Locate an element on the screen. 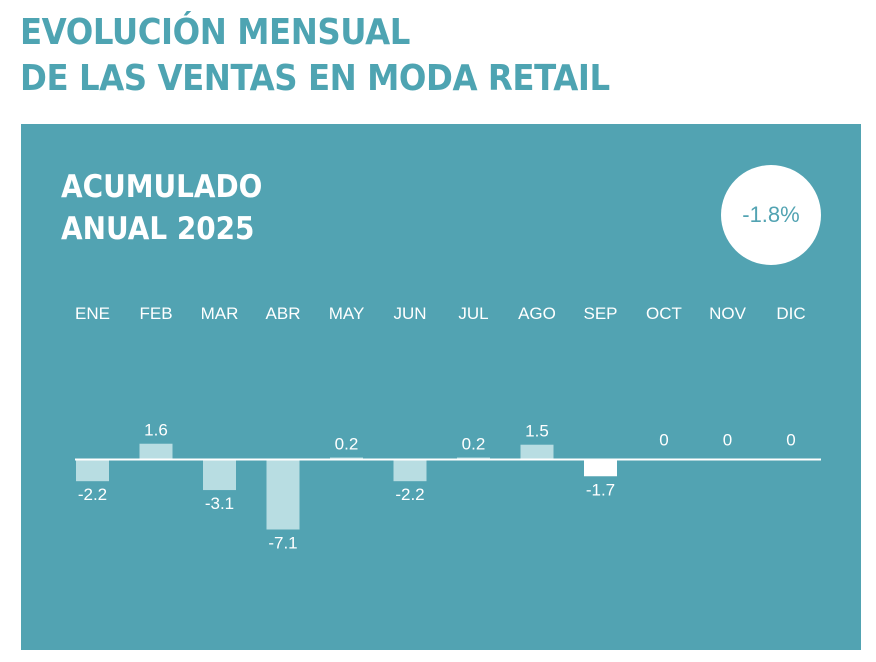 The height and width of the screenshot is (662, 876). chart-title-line-2: DE LAS VENTAS EN MODA RETAIL is located at coordinates (315, 78).